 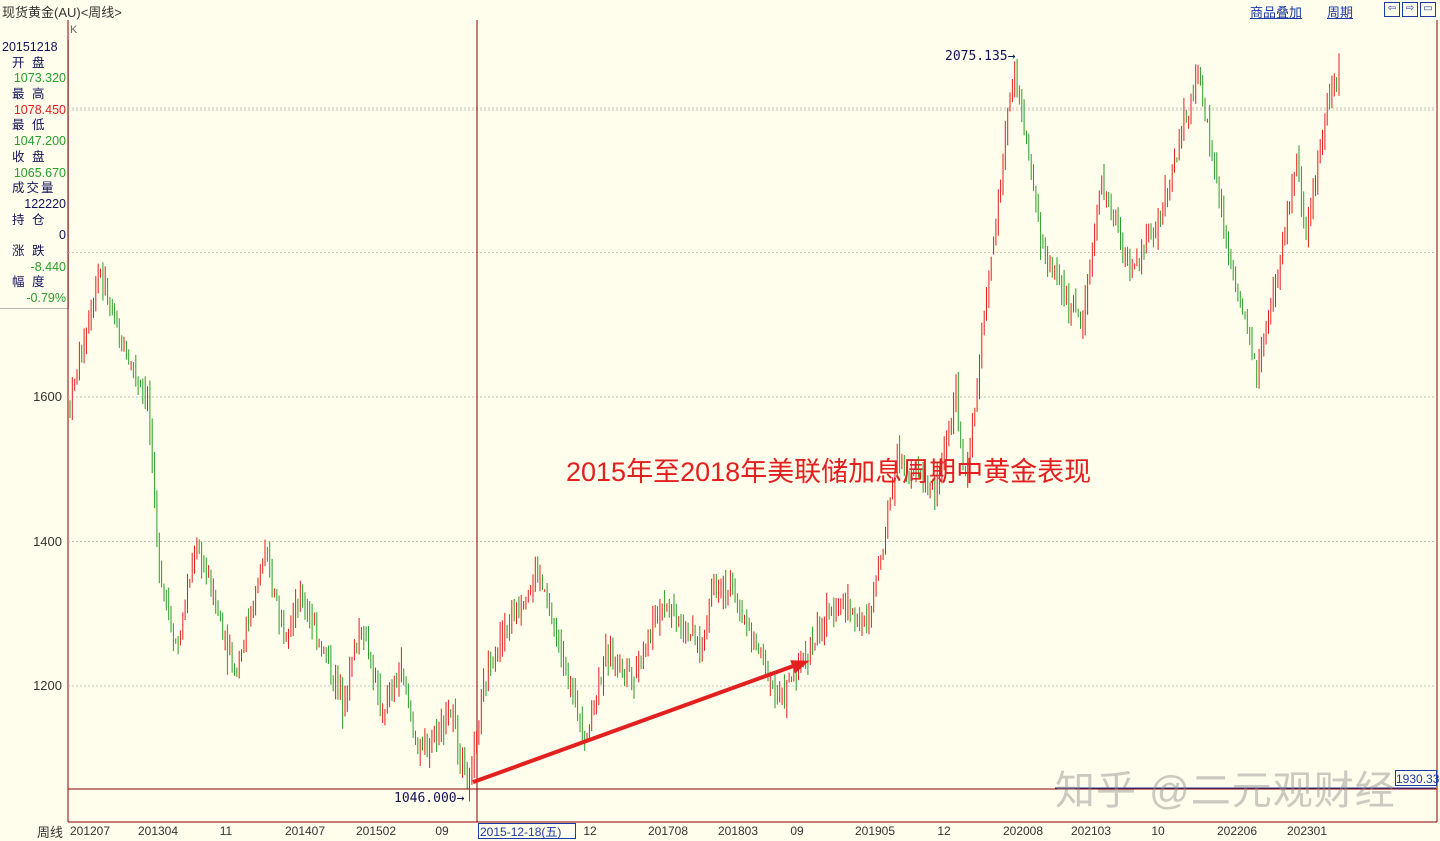 What do you see at coordinates (62, 12) in the screenshot?
I see `chart-title: 现货黄金(AU)<周线>` at bounding box center [62, 12].